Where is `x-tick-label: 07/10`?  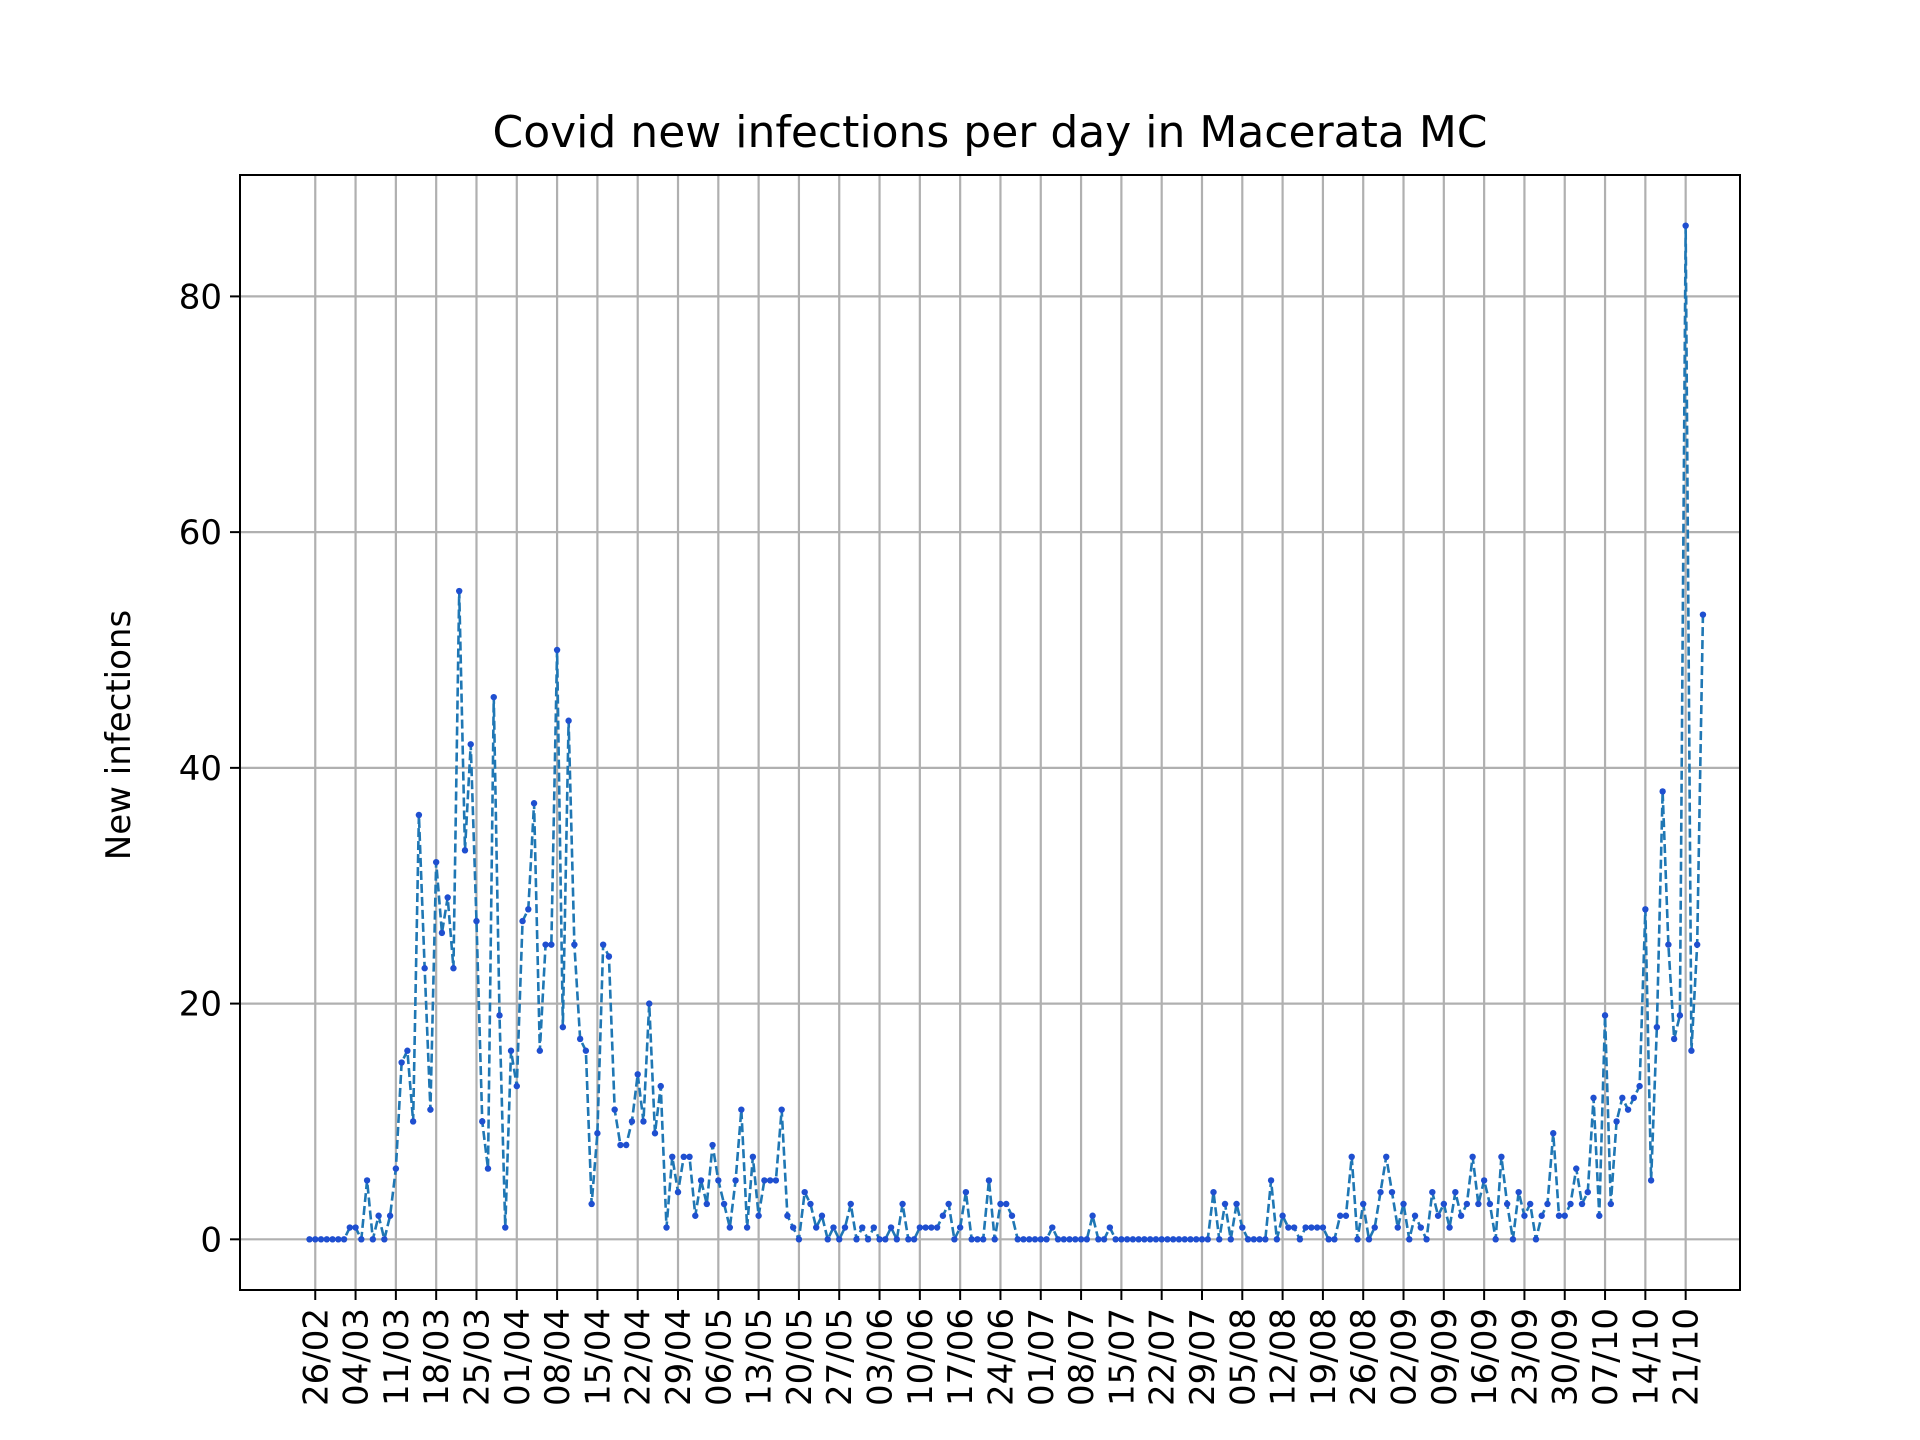
x-tick-label: 07/10 is located at coordinates (1606, 1357).